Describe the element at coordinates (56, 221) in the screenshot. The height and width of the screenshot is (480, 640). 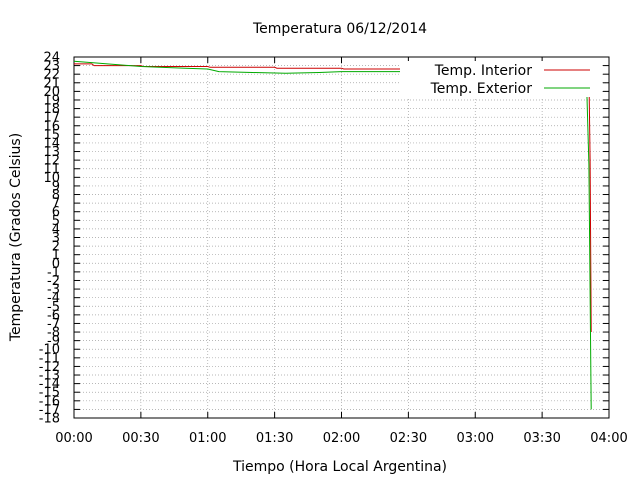
I see `y-tick-label: 5` at that location.